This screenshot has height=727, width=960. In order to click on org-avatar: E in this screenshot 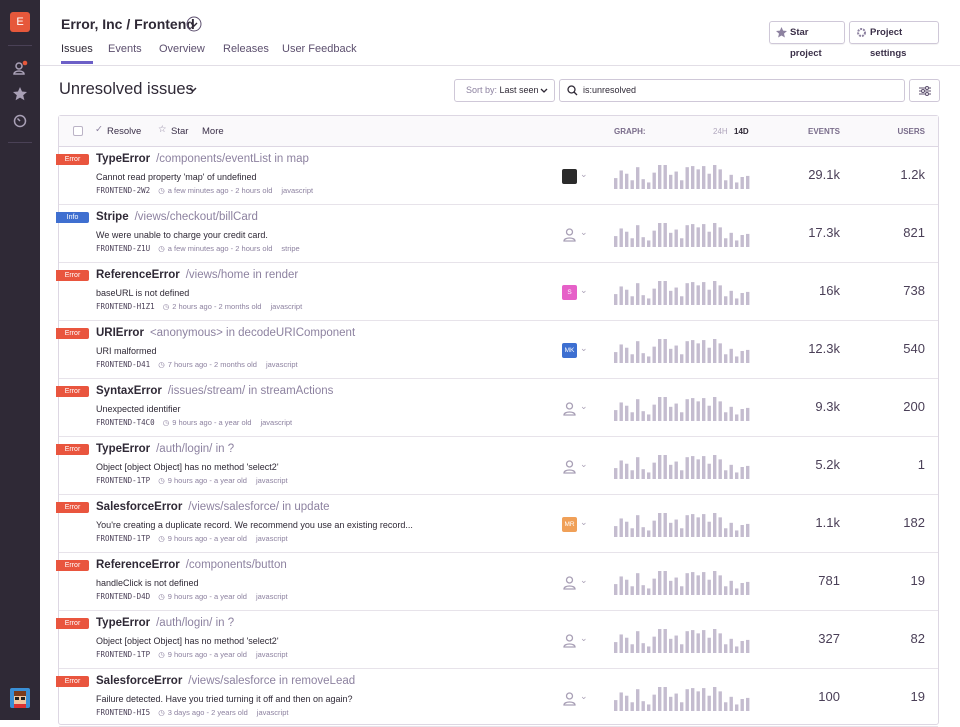, I will do `click(20, 22)`.